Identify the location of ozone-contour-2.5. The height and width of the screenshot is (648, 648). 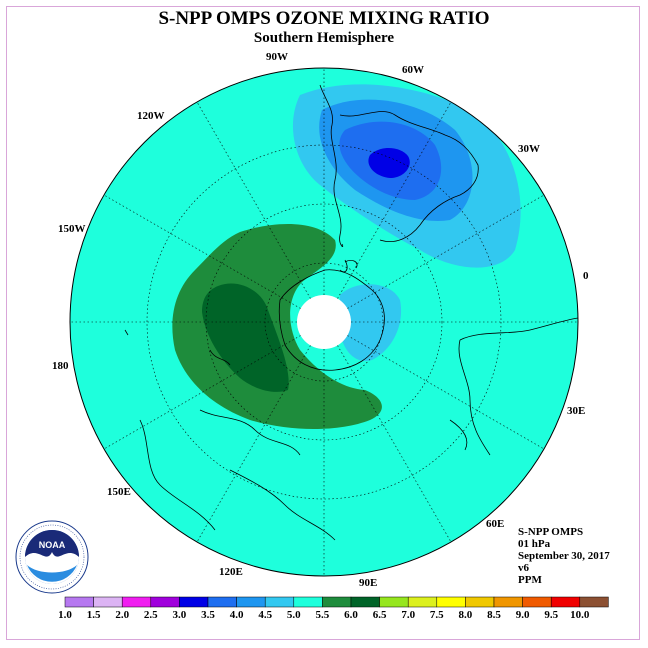
(389, 162).